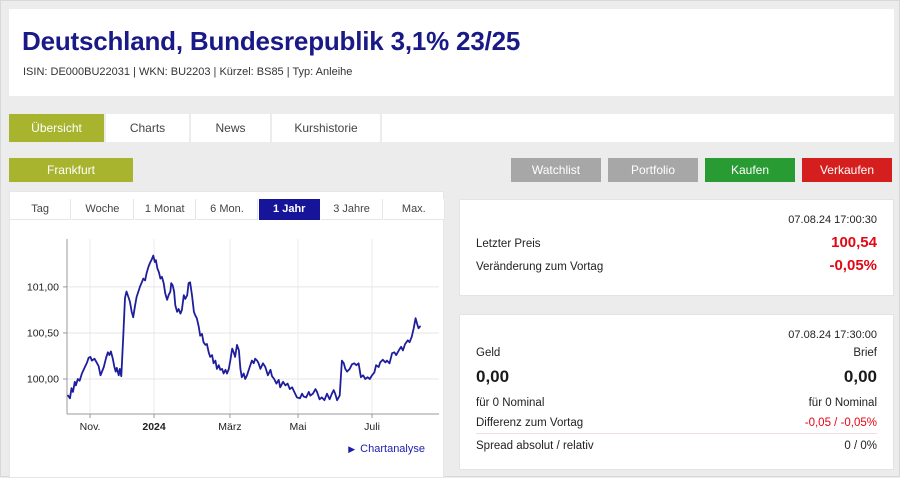 The width and height of the screenshot is (900, 478). I want to click on svg-text: Mai, so click(298, 427).